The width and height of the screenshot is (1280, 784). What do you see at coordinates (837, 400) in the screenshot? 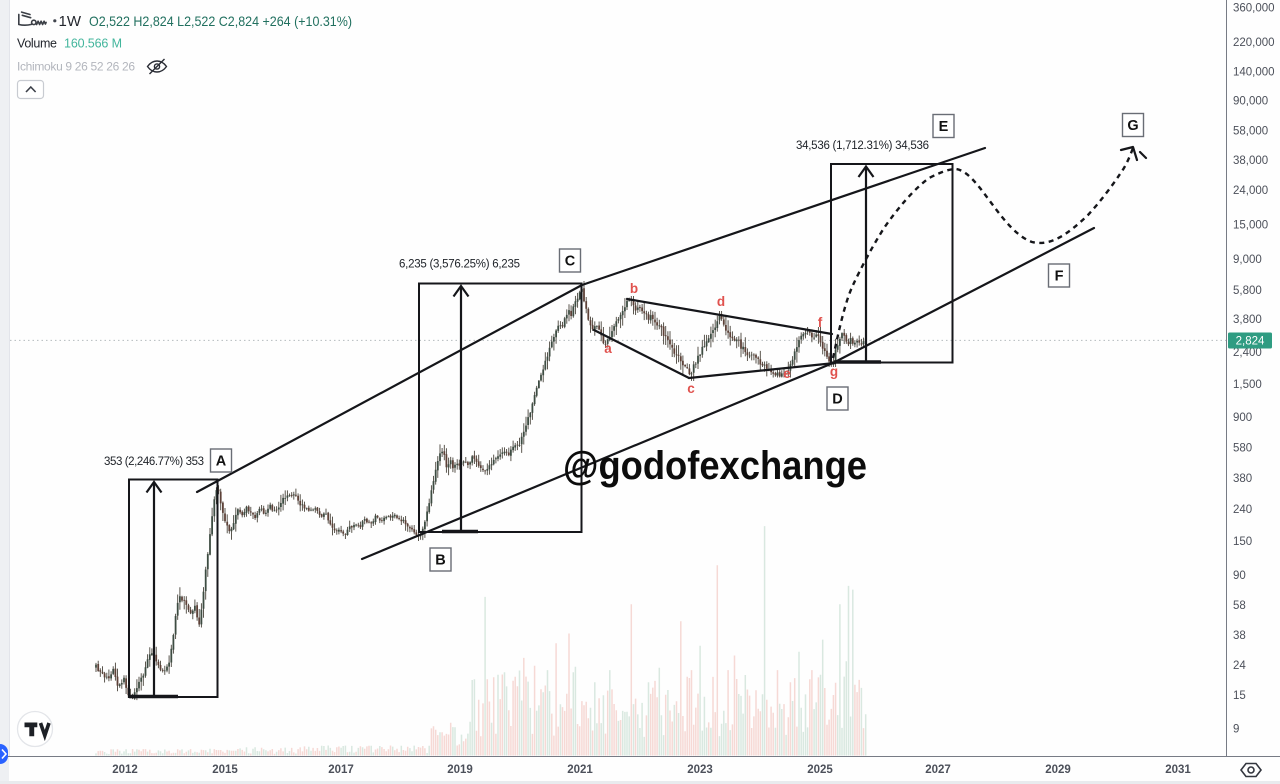
I see `svg-text: D` at bounding box center [837, 400].